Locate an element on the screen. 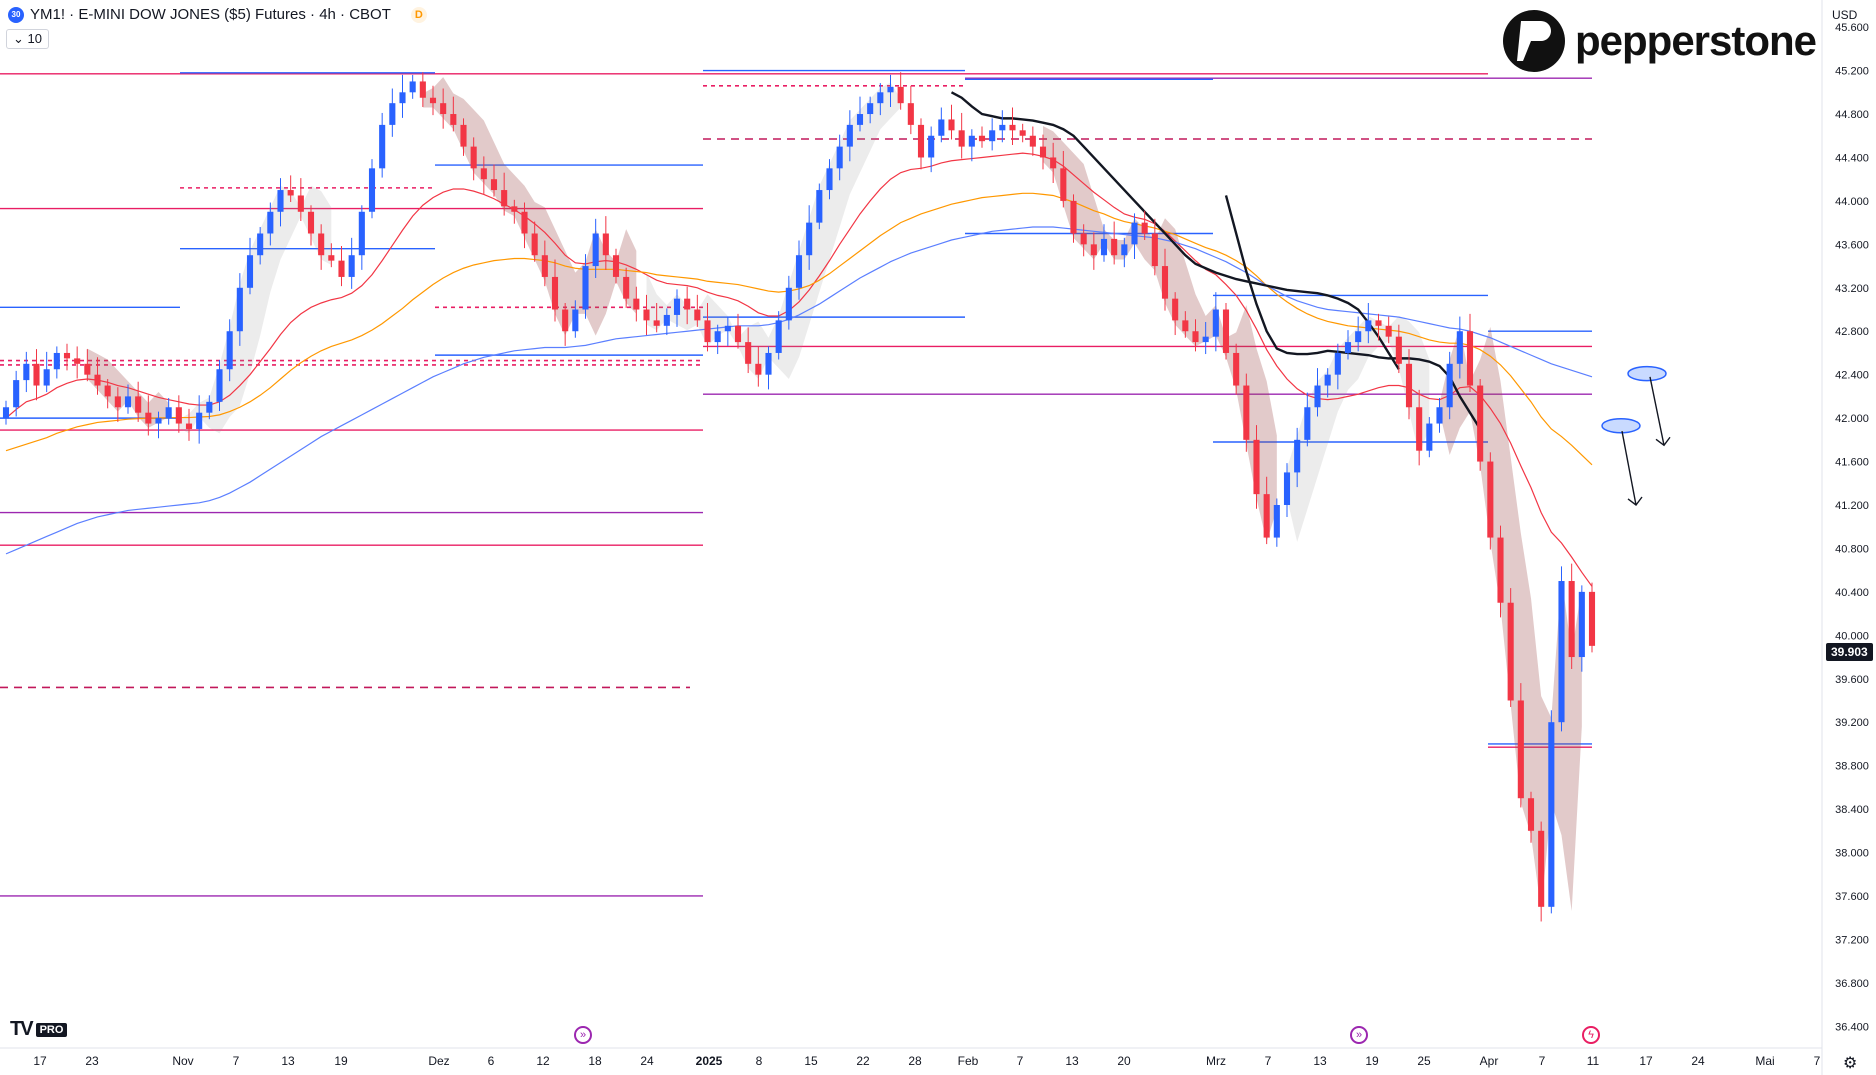 The height and width of the screenshot is (1075, 1876). time-tick-label: Mrz is located at coordinates (1216, 1061).